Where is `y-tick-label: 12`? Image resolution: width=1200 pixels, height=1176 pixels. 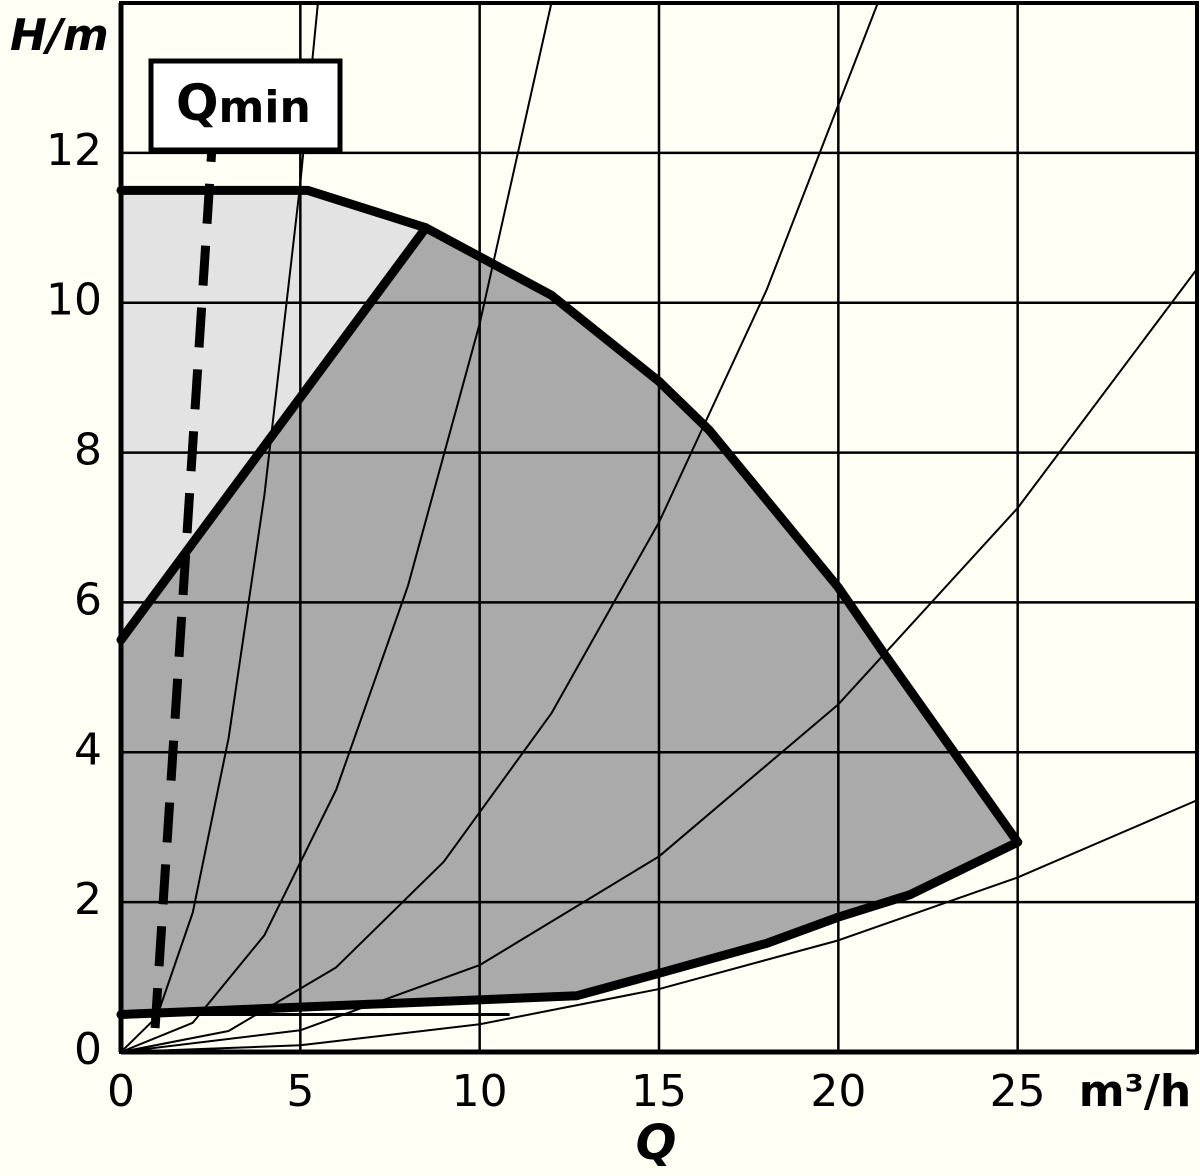 y-tick-label: 12 is located at coordinates (74, 150).